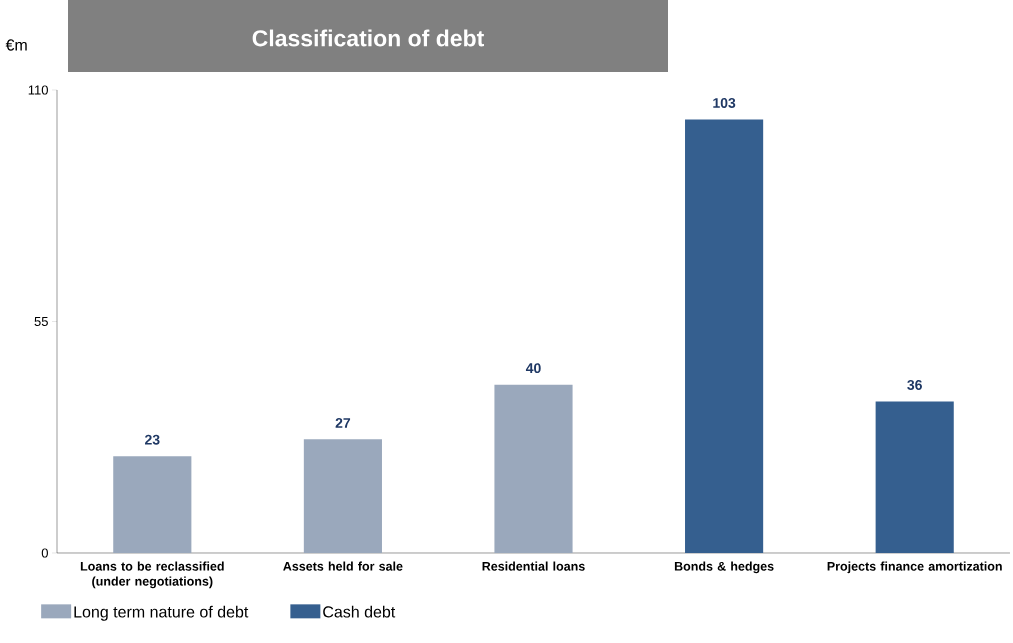  What do you see at coordinates (41, 321) in the screenshot?
I see `y-tick-label: 55` at bounding box center [41, 321].